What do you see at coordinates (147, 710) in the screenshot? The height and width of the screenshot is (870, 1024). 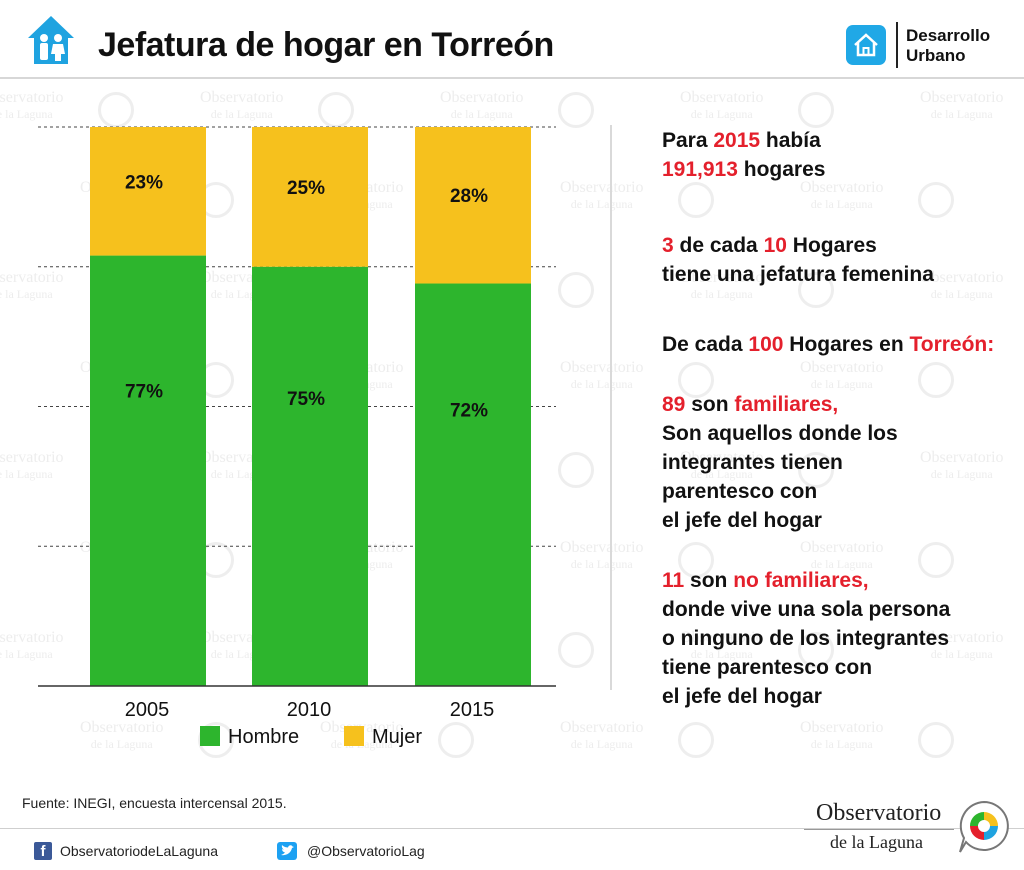 I see `x-tick-label: 2005` at bounding box center [147, 710].